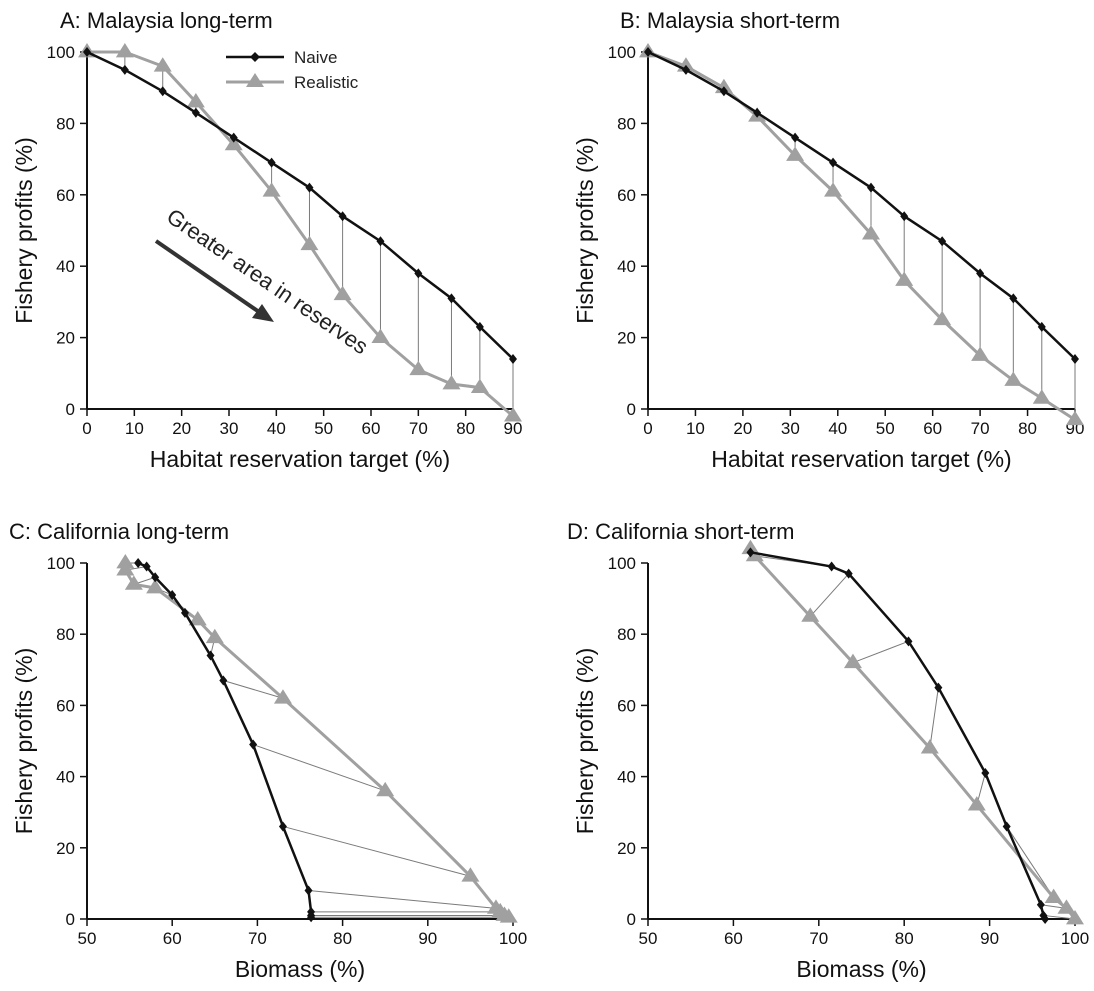 Image resolution: width=1094 pixels, height=991 pixels. Describe the element at coordinates (680, 531) in the screenshot. I see `chart-title: D: California short-term` at that location.